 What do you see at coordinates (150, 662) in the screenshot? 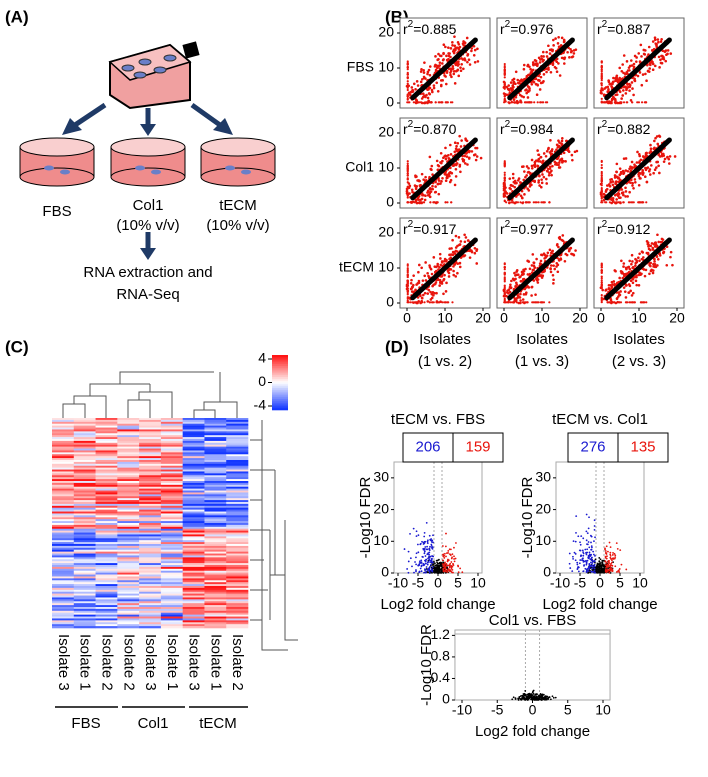
I see `column-label: Isolate 3` at bounding box center [150, 662].